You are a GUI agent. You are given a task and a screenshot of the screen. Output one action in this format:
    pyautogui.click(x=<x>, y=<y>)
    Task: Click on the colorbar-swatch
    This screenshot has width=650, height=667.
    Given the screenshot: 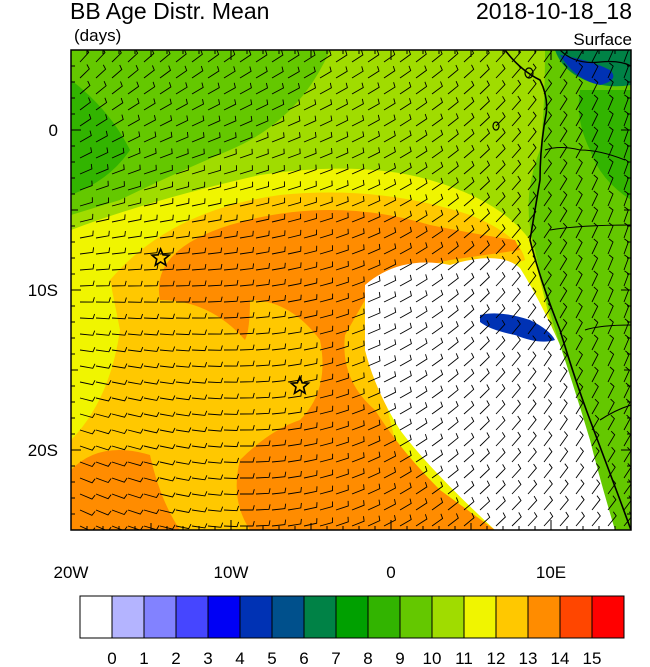 What is the action you would take?
    pyautogui.click(x=288, y=617)
    